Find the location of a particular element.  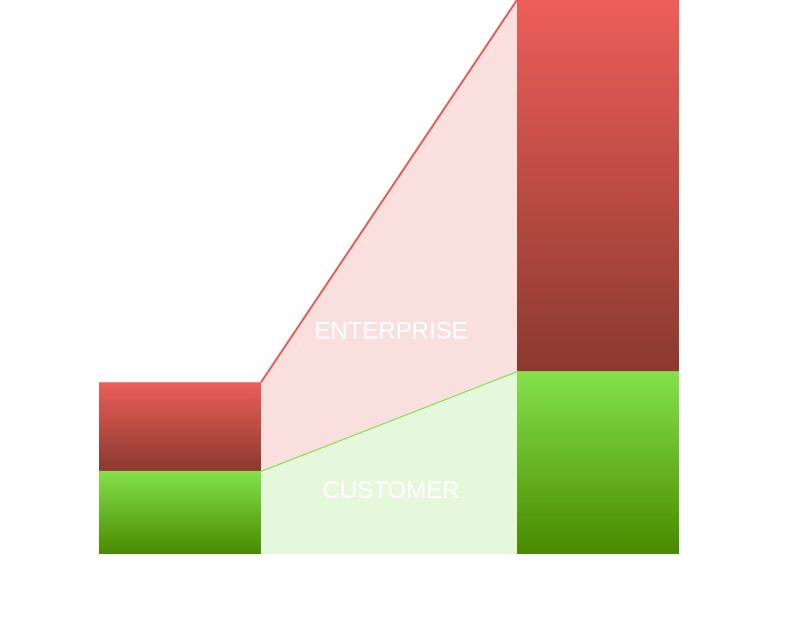

labels-layer: CUSTOMER ENTERPRISE is located at coordinates (390, 410).